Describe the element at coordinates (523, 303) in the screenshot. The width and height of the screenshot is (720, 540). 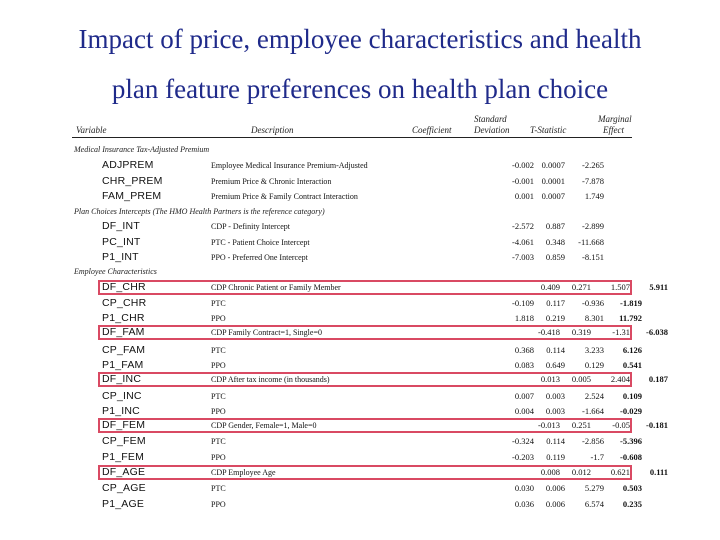
I see `cell-coef: -0.109` at that location.